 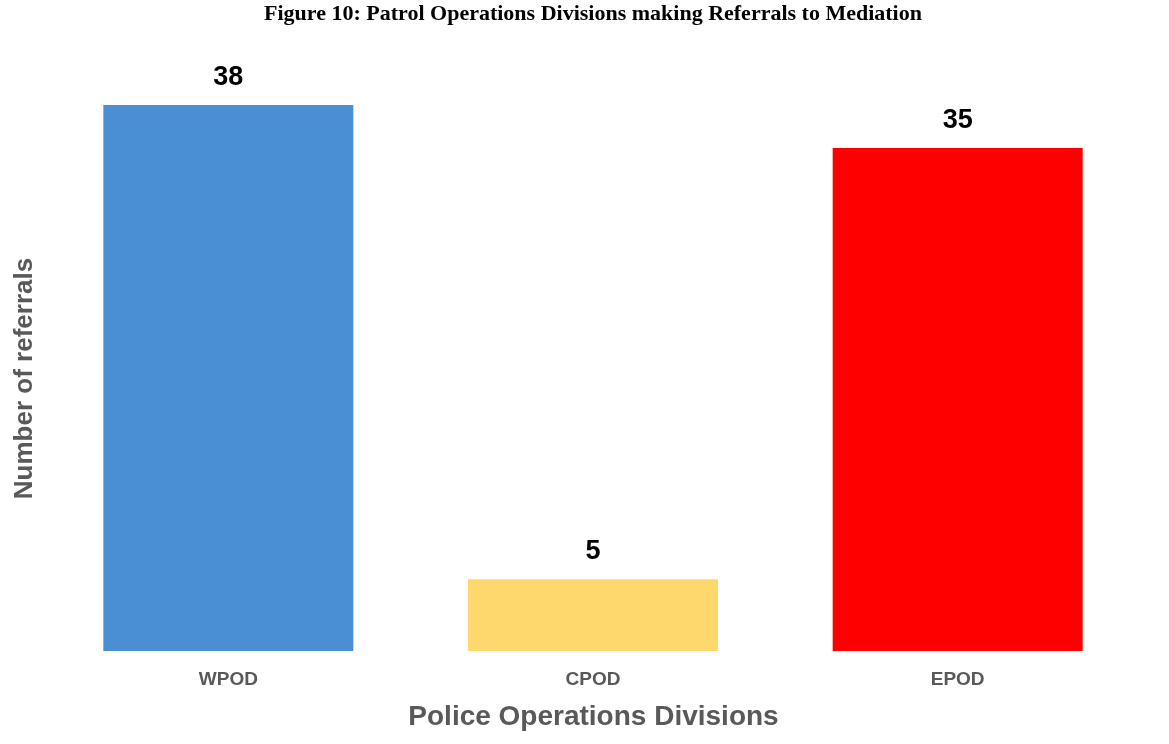 What do you see at coordinates (228, 76) in the screenshot?
I see `data-label: 38` at bounding box center [228, 76].